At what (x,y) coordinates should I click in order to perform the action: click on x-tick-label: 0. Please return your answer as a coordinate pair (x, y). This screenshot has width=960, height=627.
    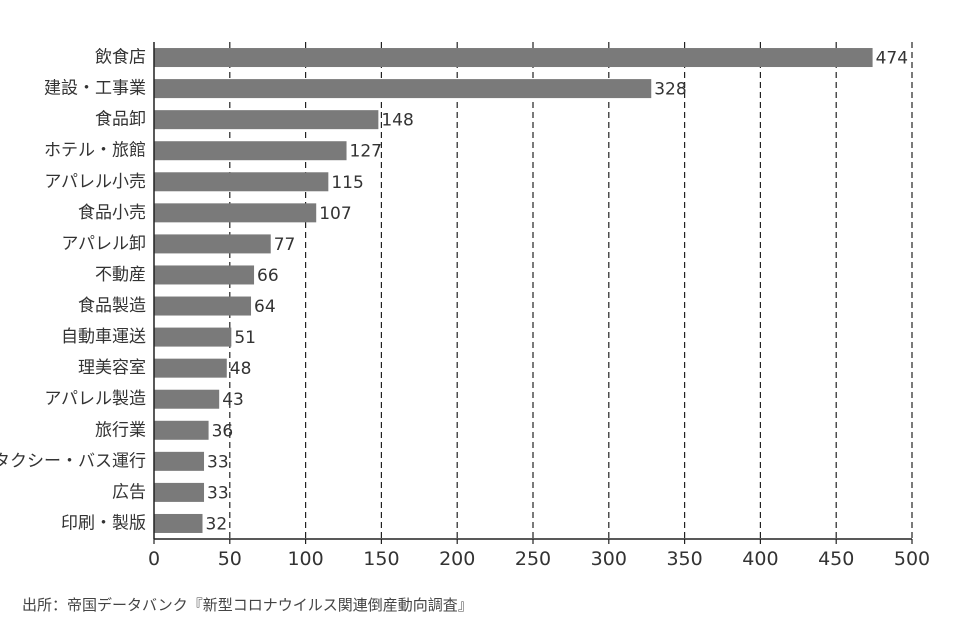
    Looking at the image, I should click on (154, 559).